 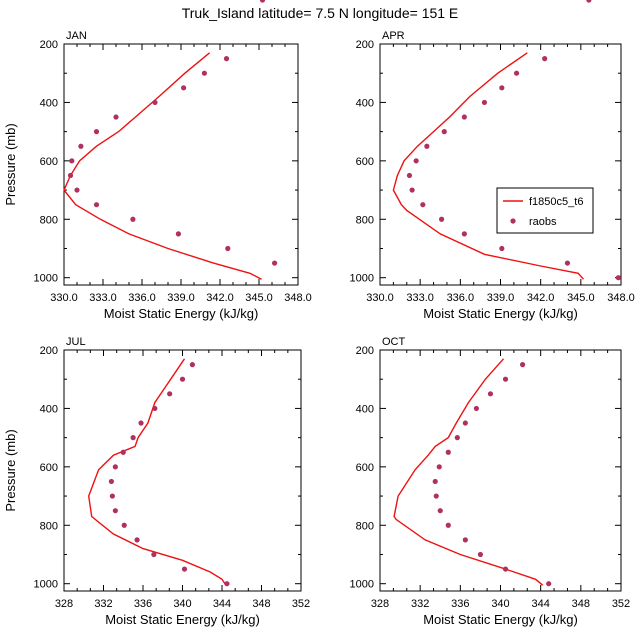 I want to click on x-tick-label: 332, so click(x=103, y=604).